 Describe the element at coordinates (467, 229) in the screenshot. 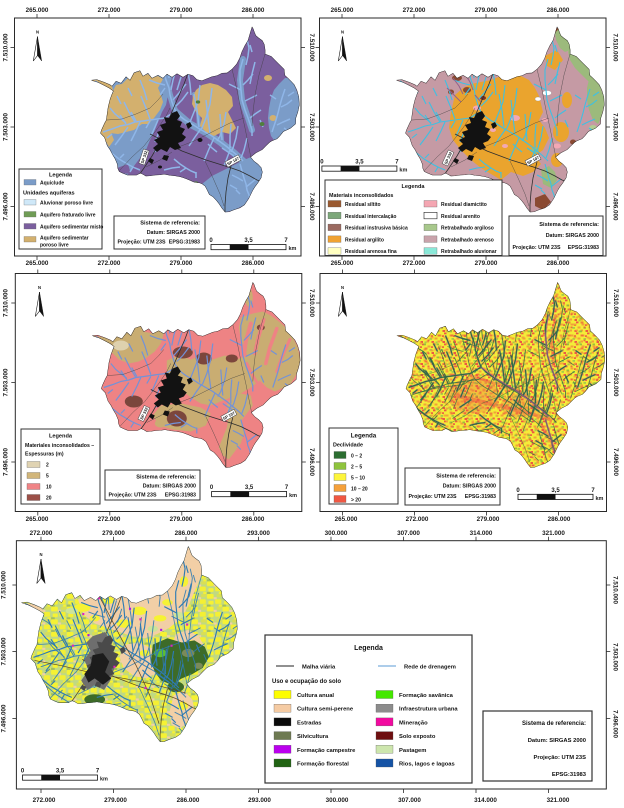

I see `svg-text: Retrabalhado argiloso` at that location.